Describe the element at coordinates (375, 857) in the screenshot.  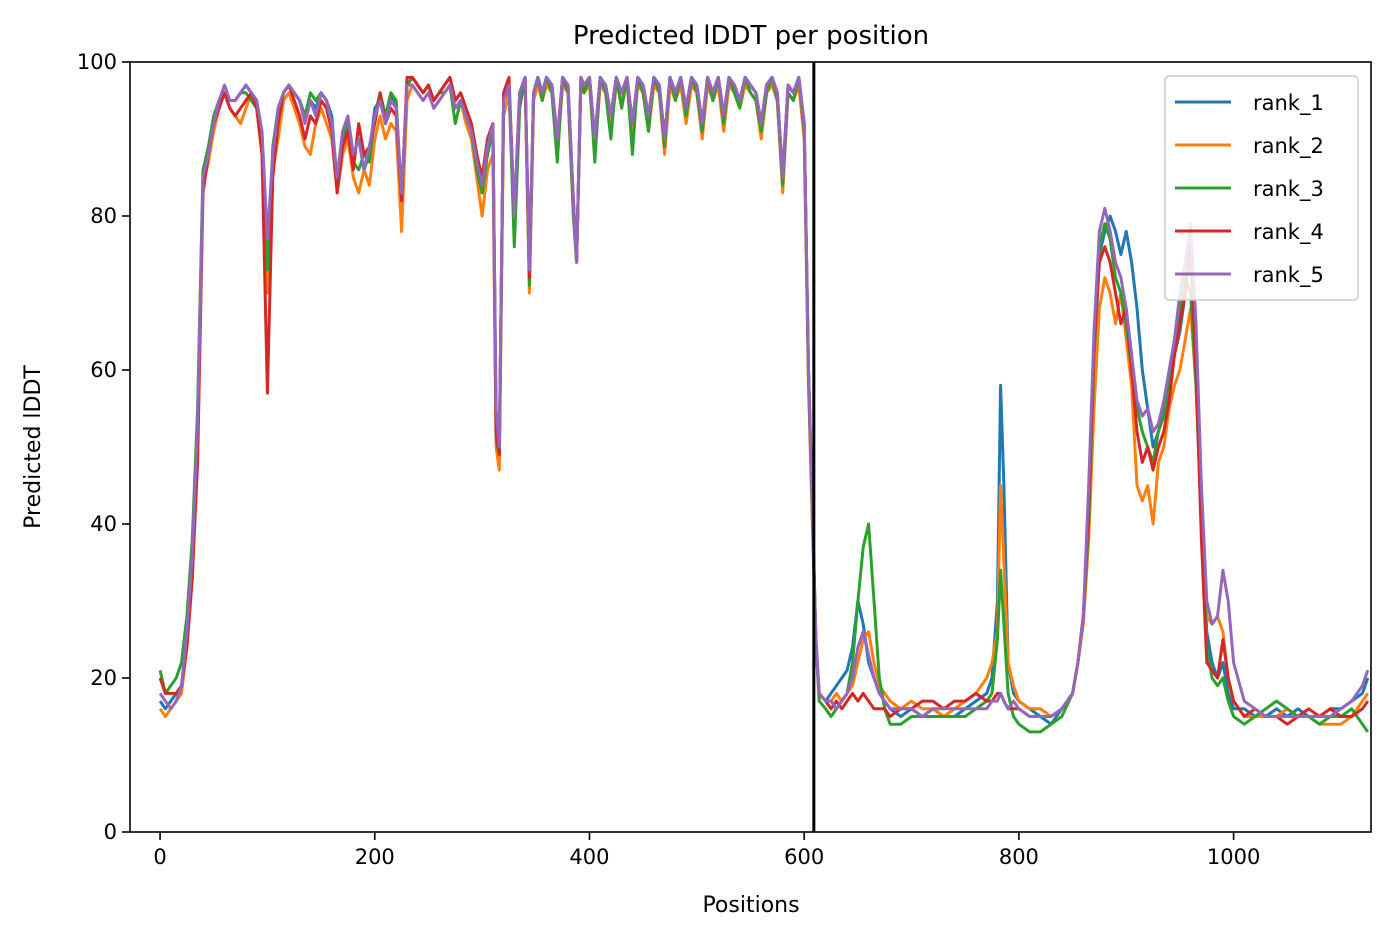
I see `x-tick-label-200: 200` at that location.